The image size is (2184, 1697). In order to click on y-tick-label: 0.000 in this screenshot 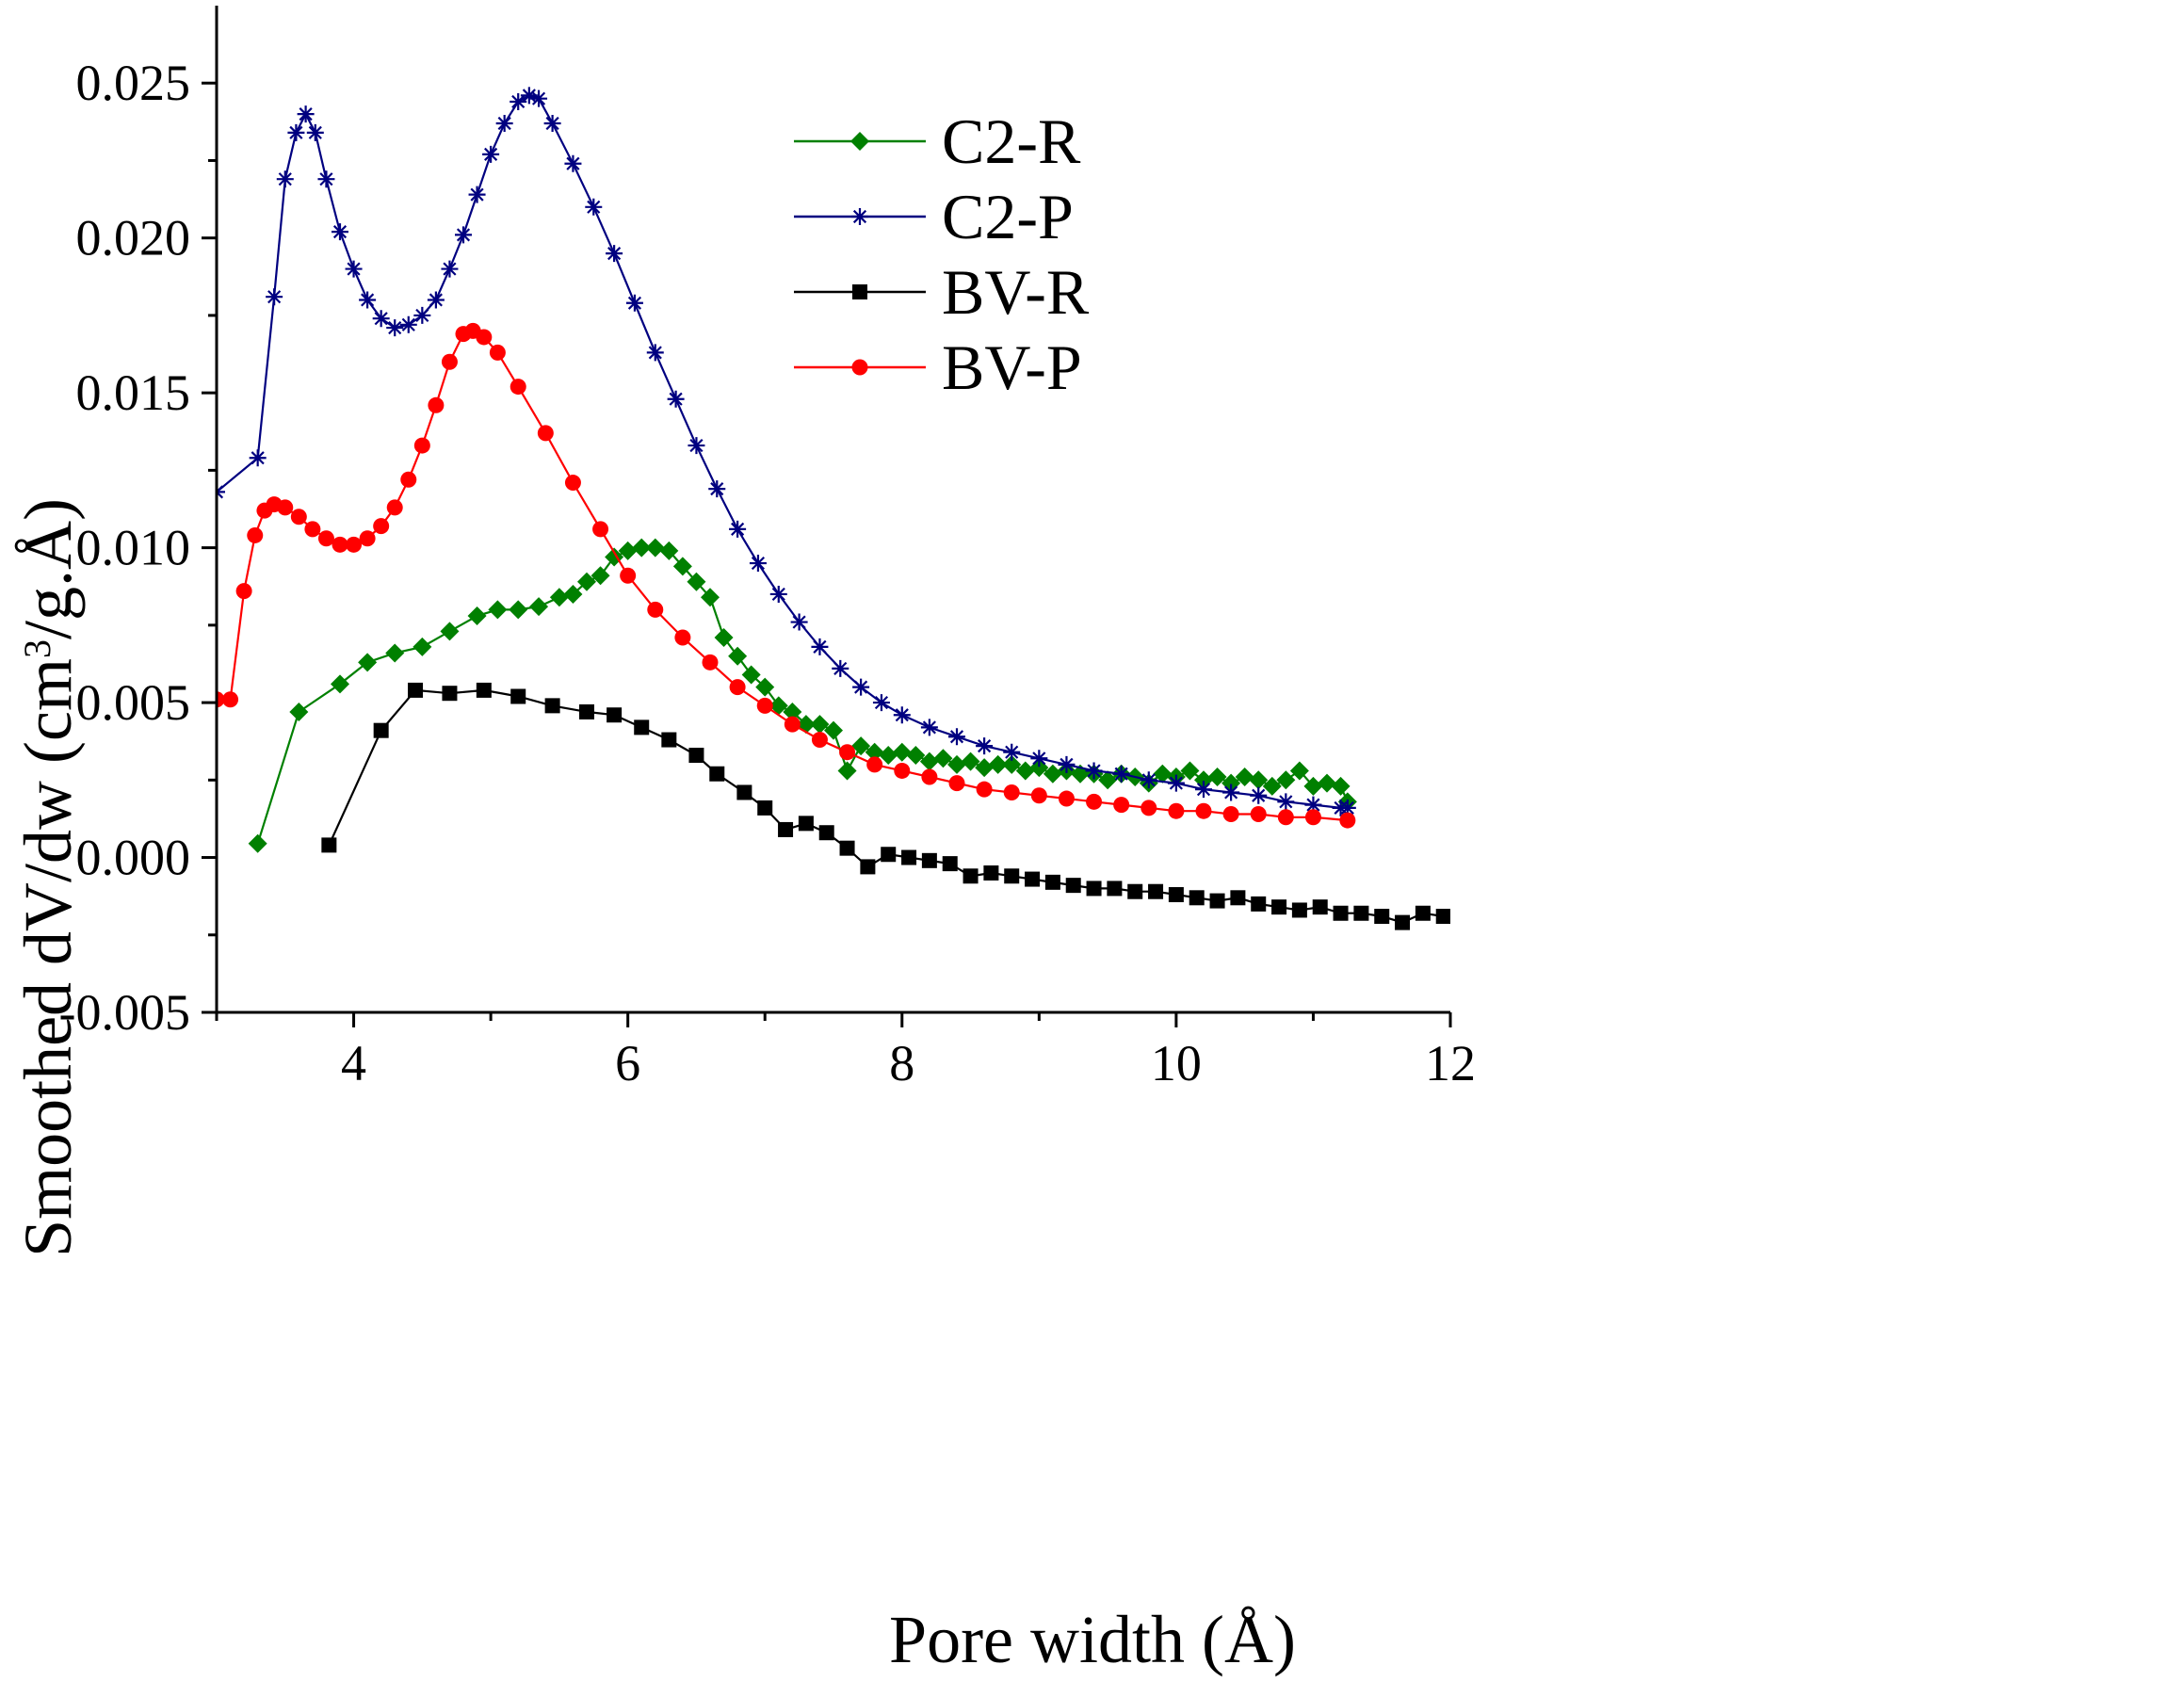, I will do `click(133, 858)`.